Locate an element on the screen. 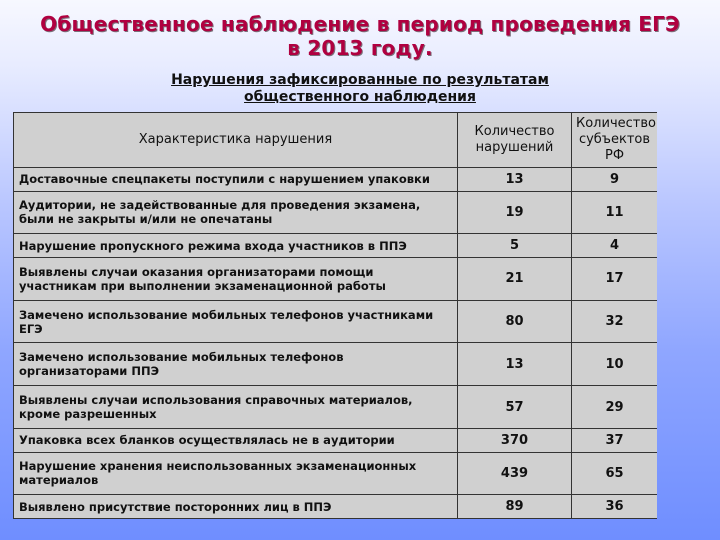 This screenshot has height=540, width=720. row-subjects: 36 is located at coordinates (614, 506).